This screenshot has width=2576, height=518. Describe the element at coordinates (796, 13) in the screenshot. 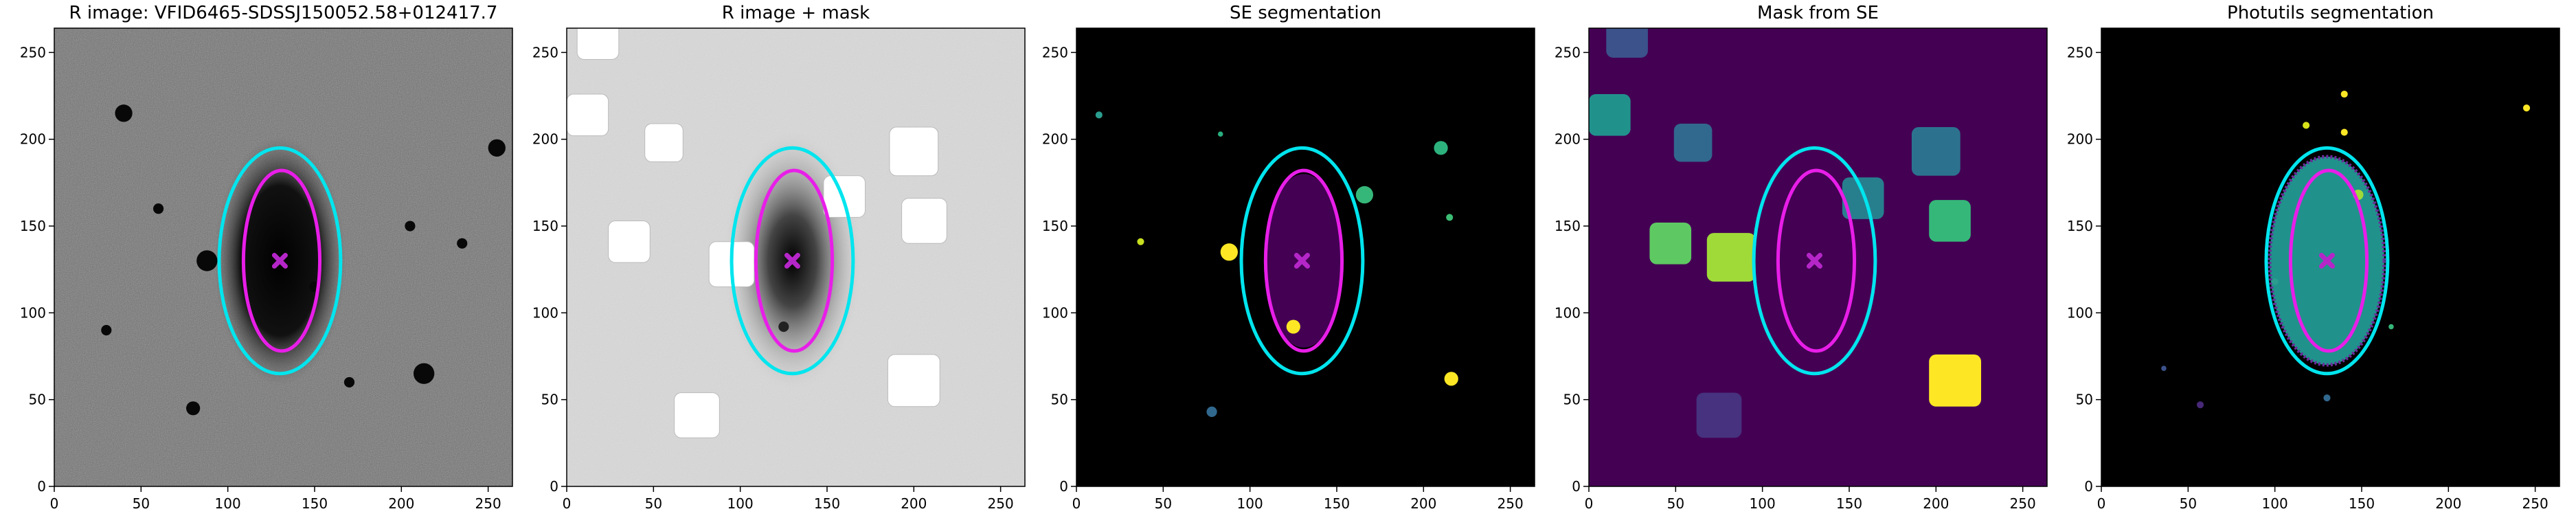

I see `panel-title: R image + mask` at that location.